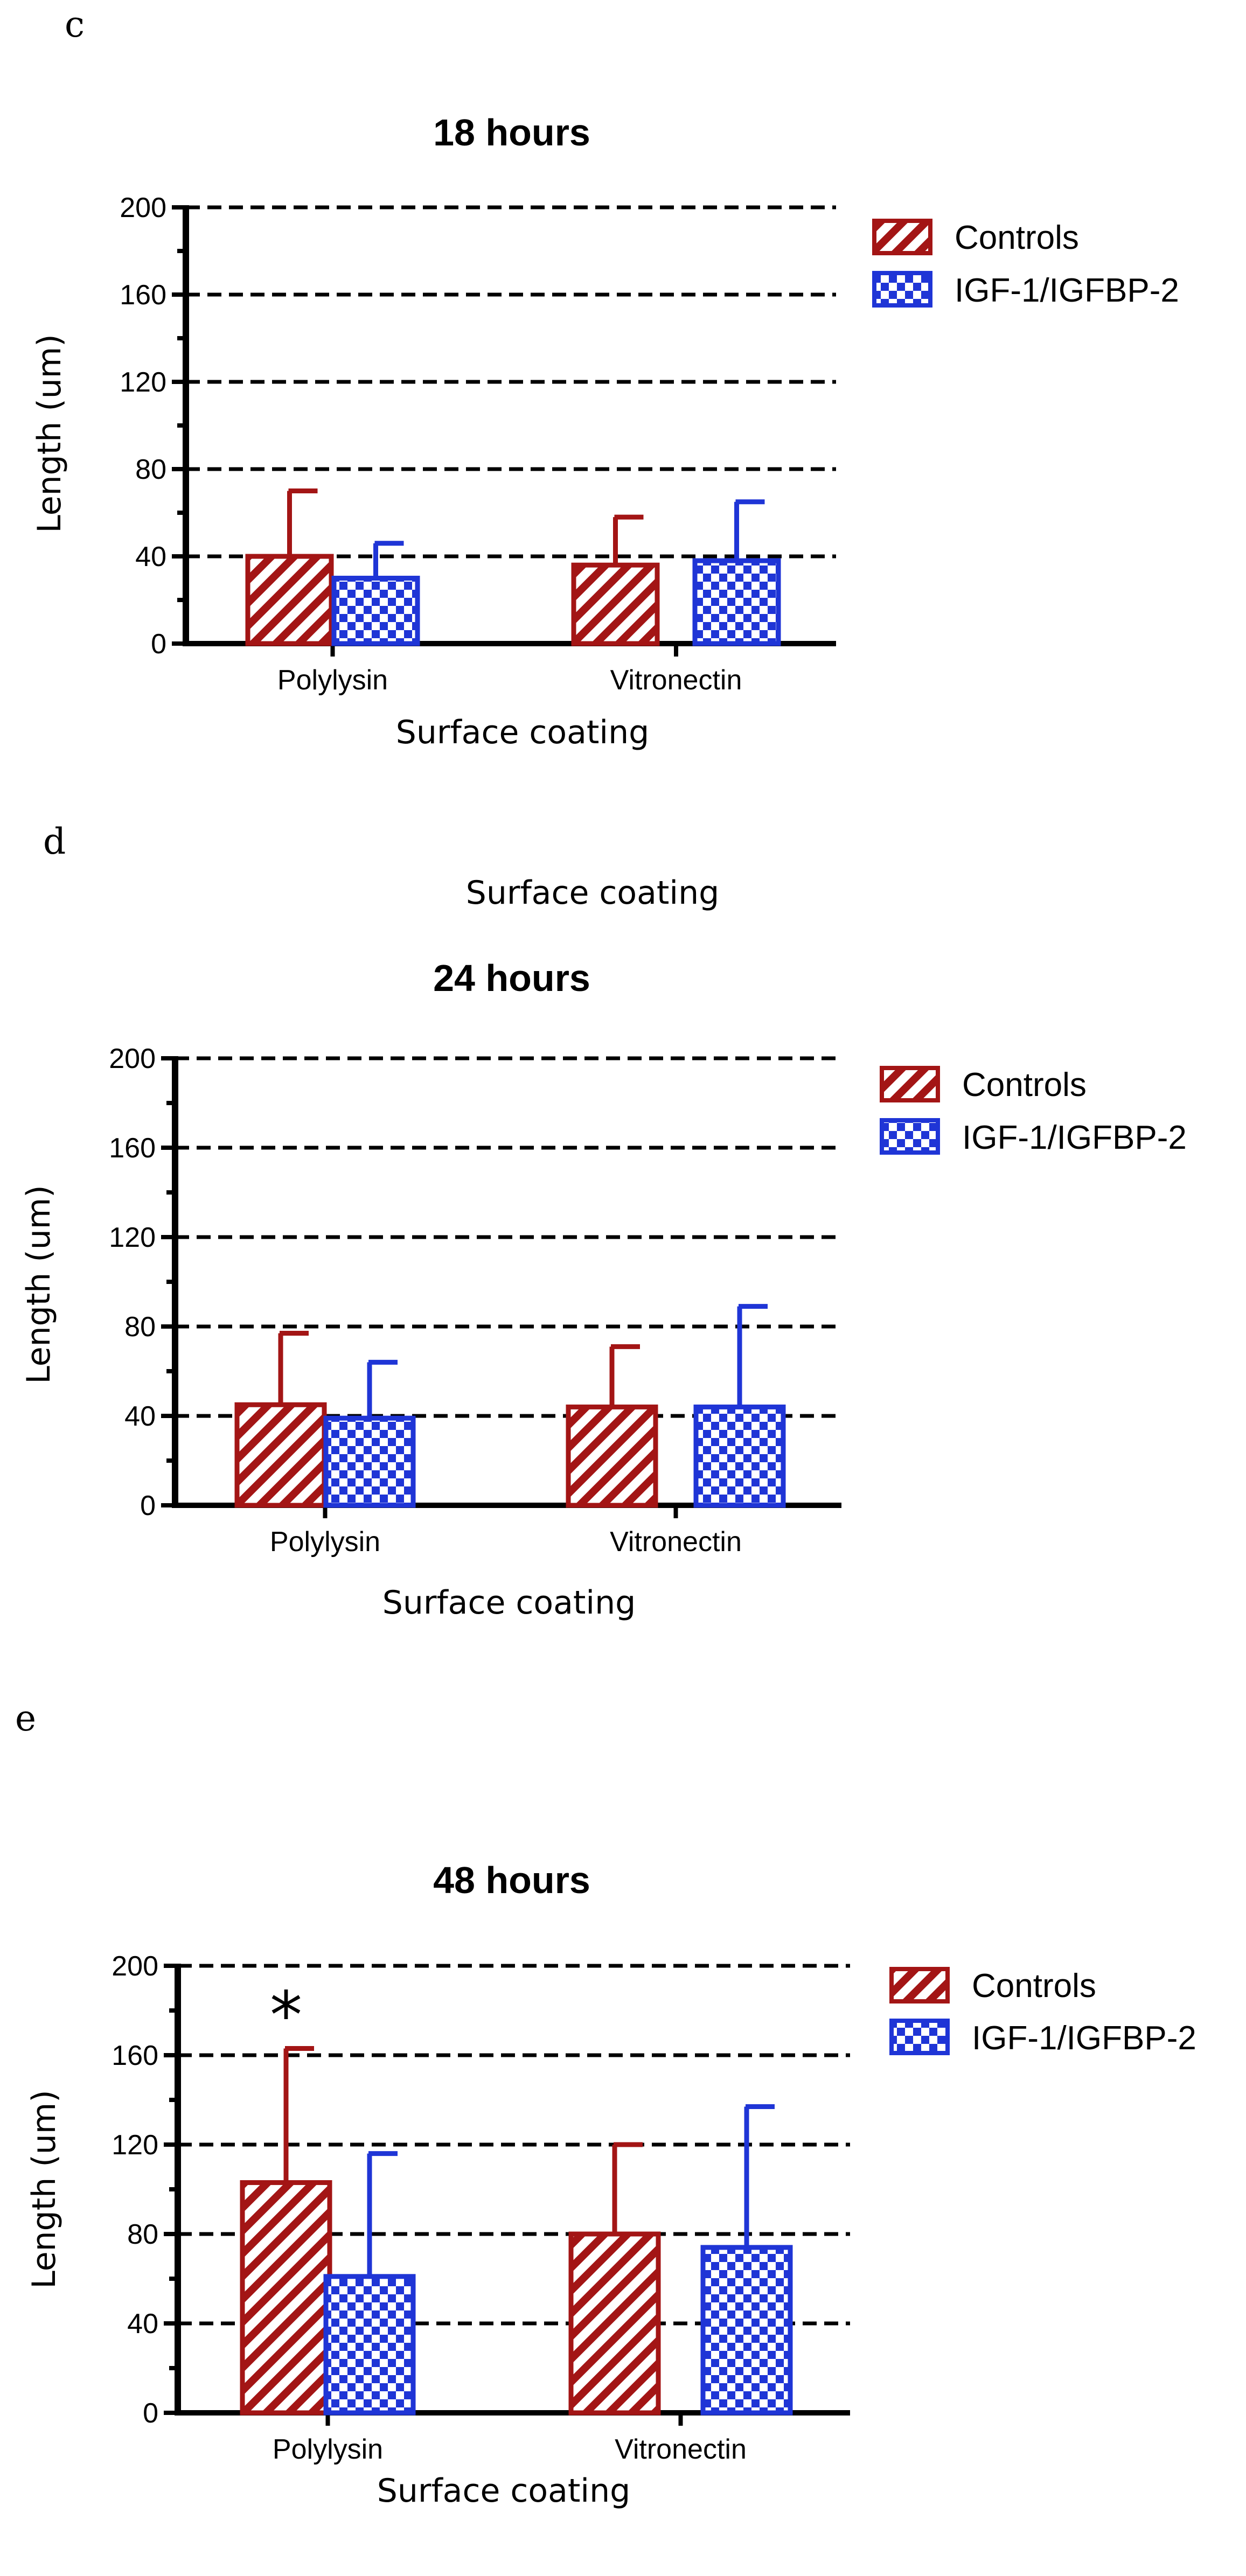  Describe the element at coordinates (592, 893) in the screenshot. I see `stray-caption: Surface coating` at that location.